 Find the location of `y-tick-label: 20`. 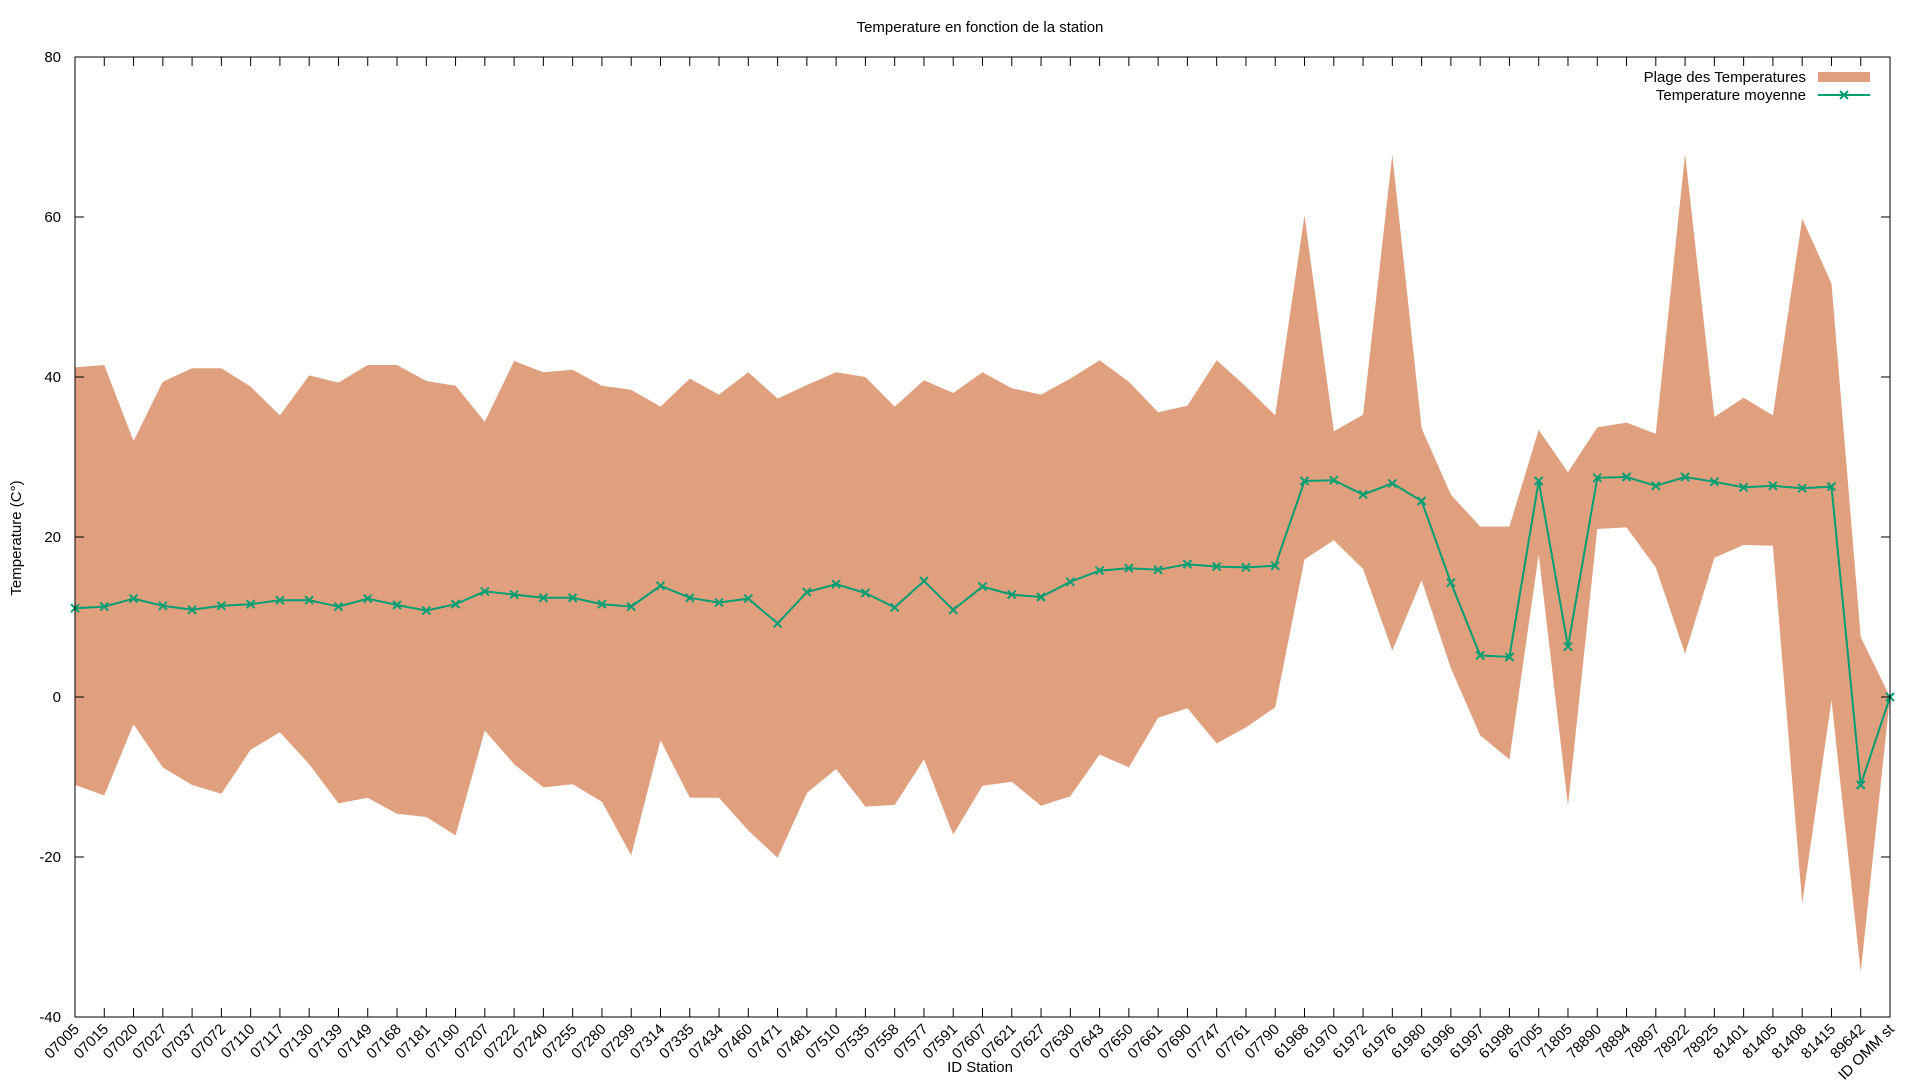

y-tick-label: 20 is located at coordinates (52, 537).